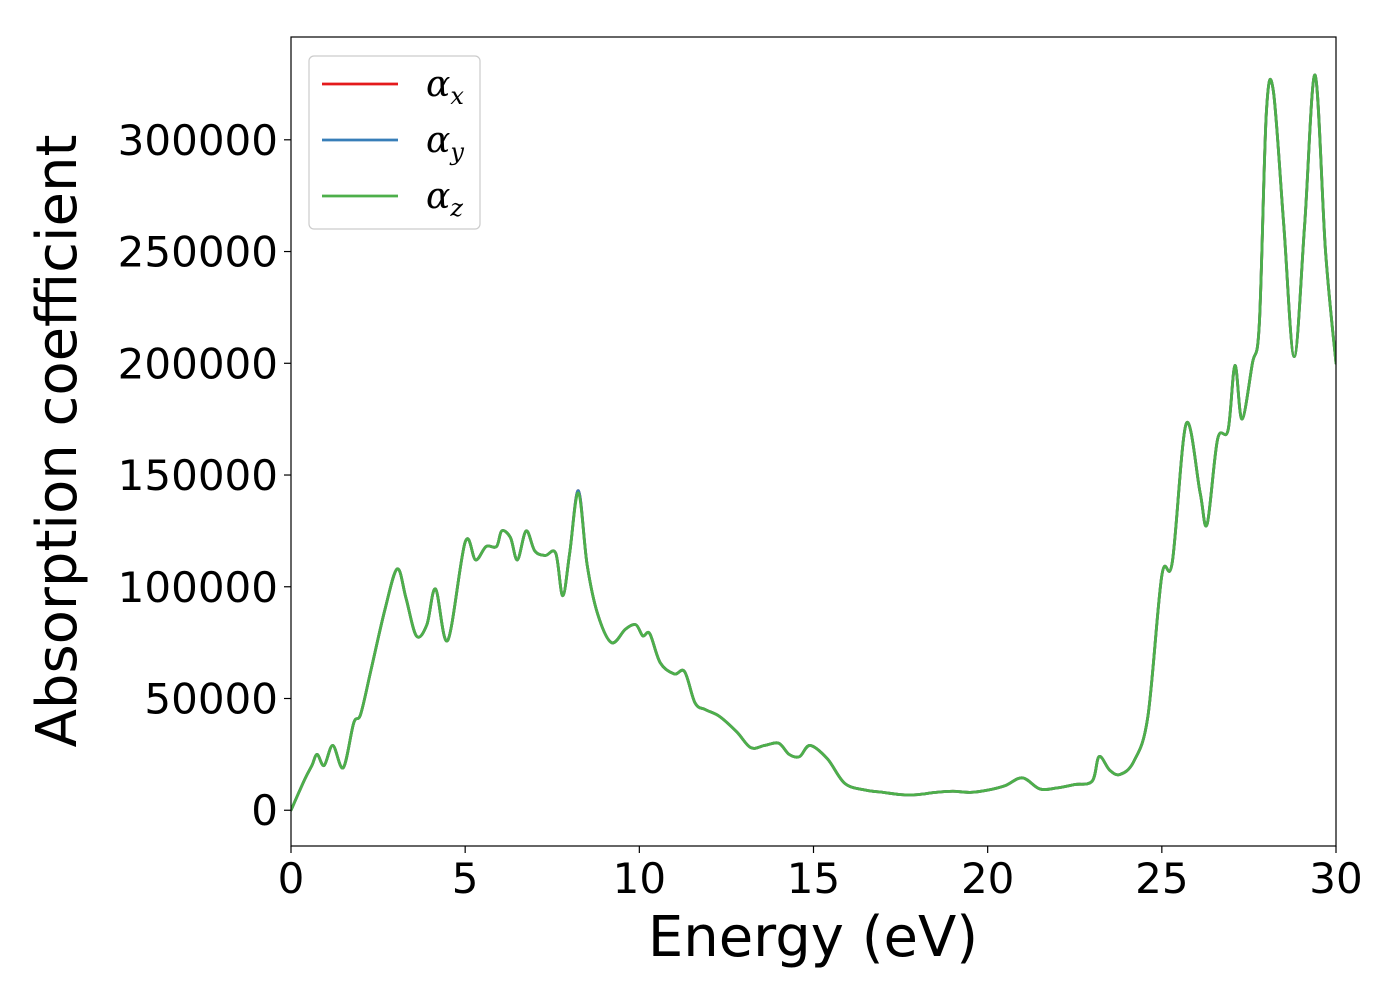 The image size is (1400, 1000). Describe the element at coordinates (465, 878) in the screenshot. I see `x-tick-label: 5` at that location.